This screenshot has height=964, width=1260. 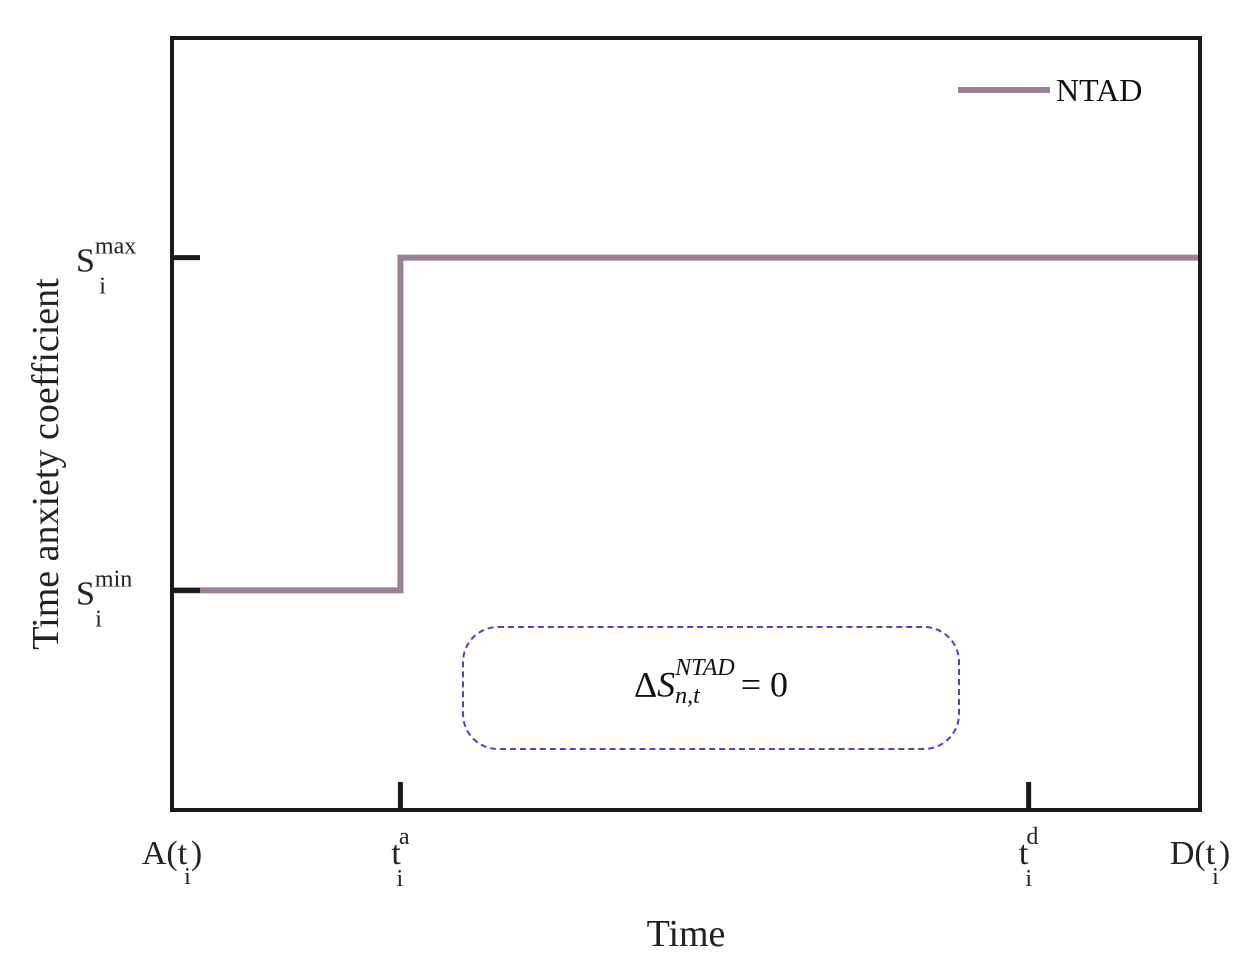 What do you see at coordinates (666, 684) in the screenshot?
I see `annotation-symbol: S` at bounding box center [666, 684].